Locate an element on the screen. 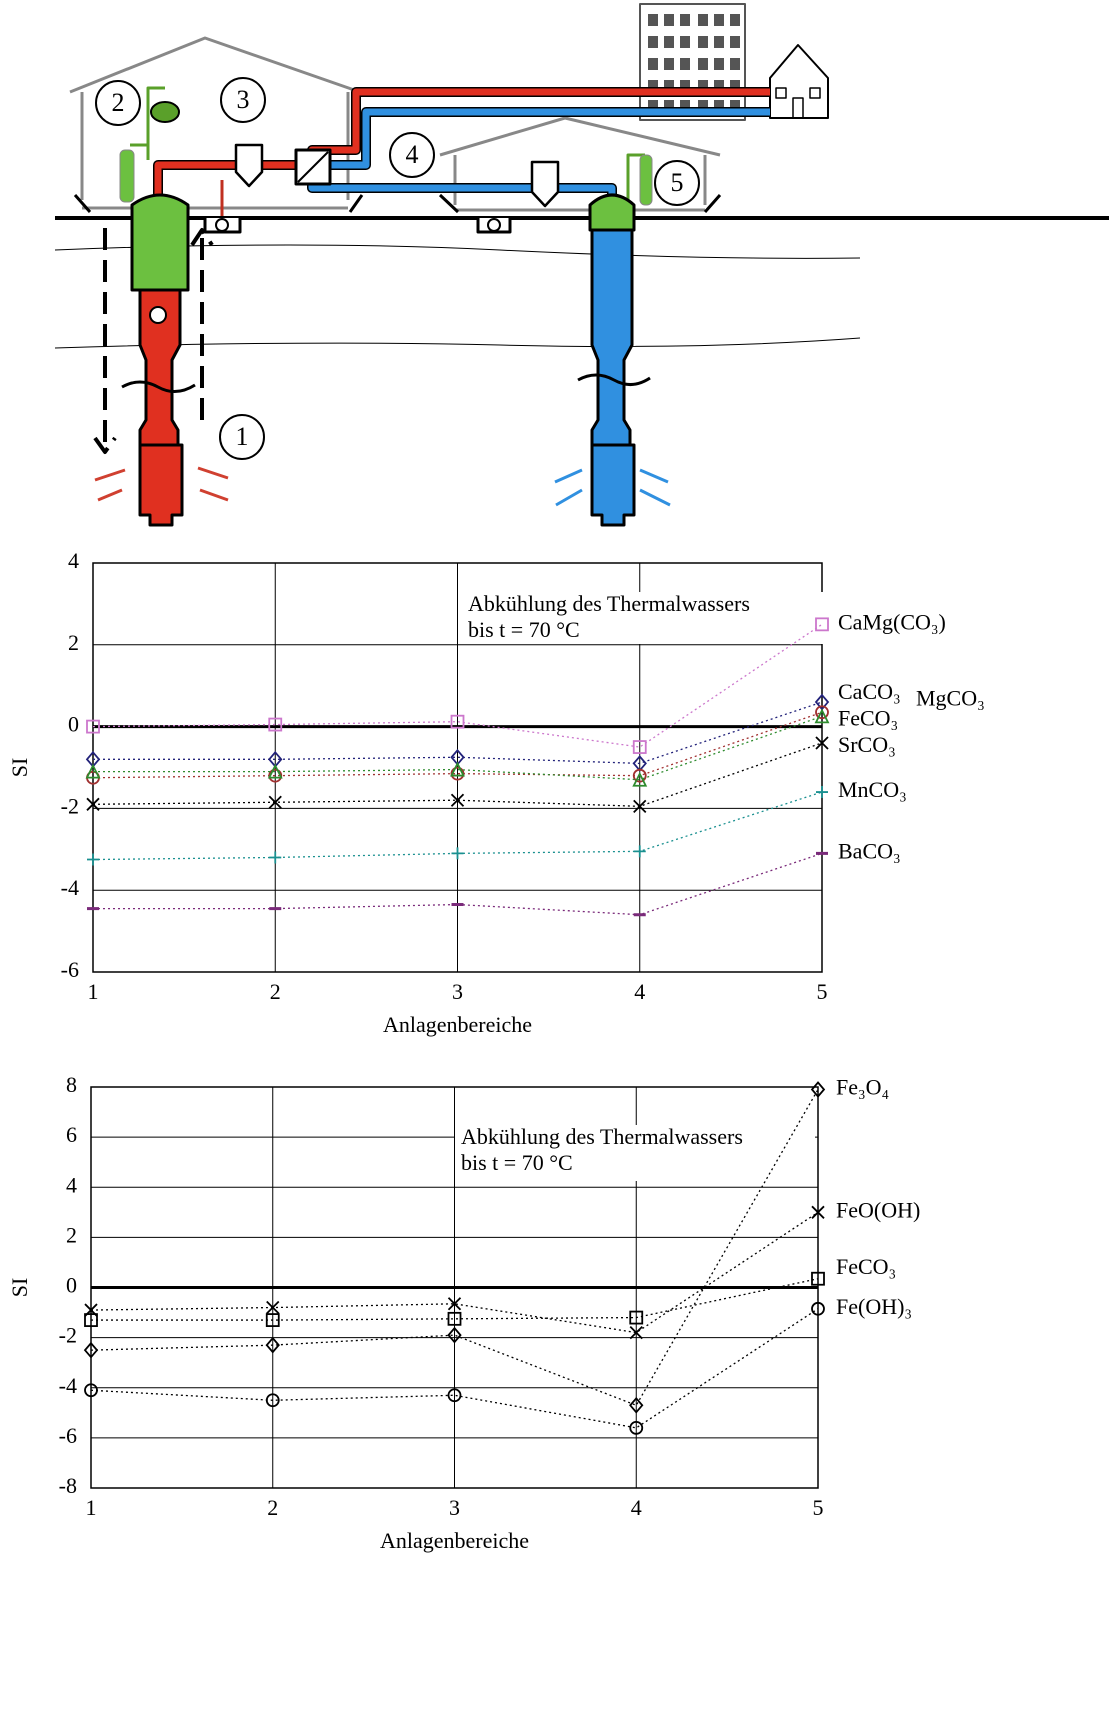 Image resolution: width=1109 pixels, height=1735 pixels. x-tick-label: 4 is located at coordinates (639, 991).